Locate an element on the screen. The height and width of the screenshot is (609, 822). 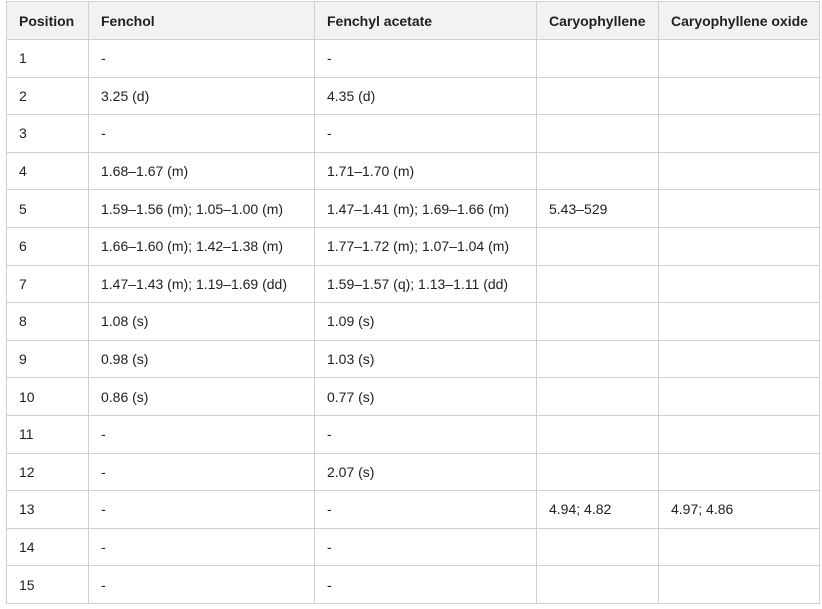
cell-position: 14 is located at coordinates (47, 547).